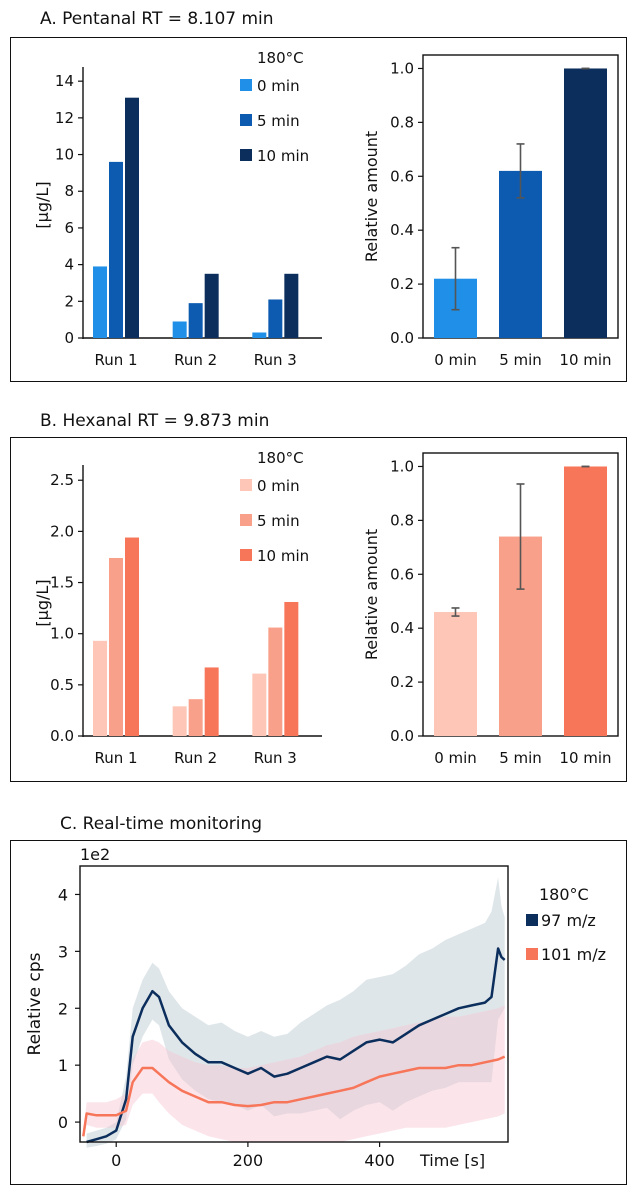 The width and height of the screenshot is (627, 1185). Describe the element at coordinates (296, 1045) in the screenshot. I see `line-97-m-z` at that location.